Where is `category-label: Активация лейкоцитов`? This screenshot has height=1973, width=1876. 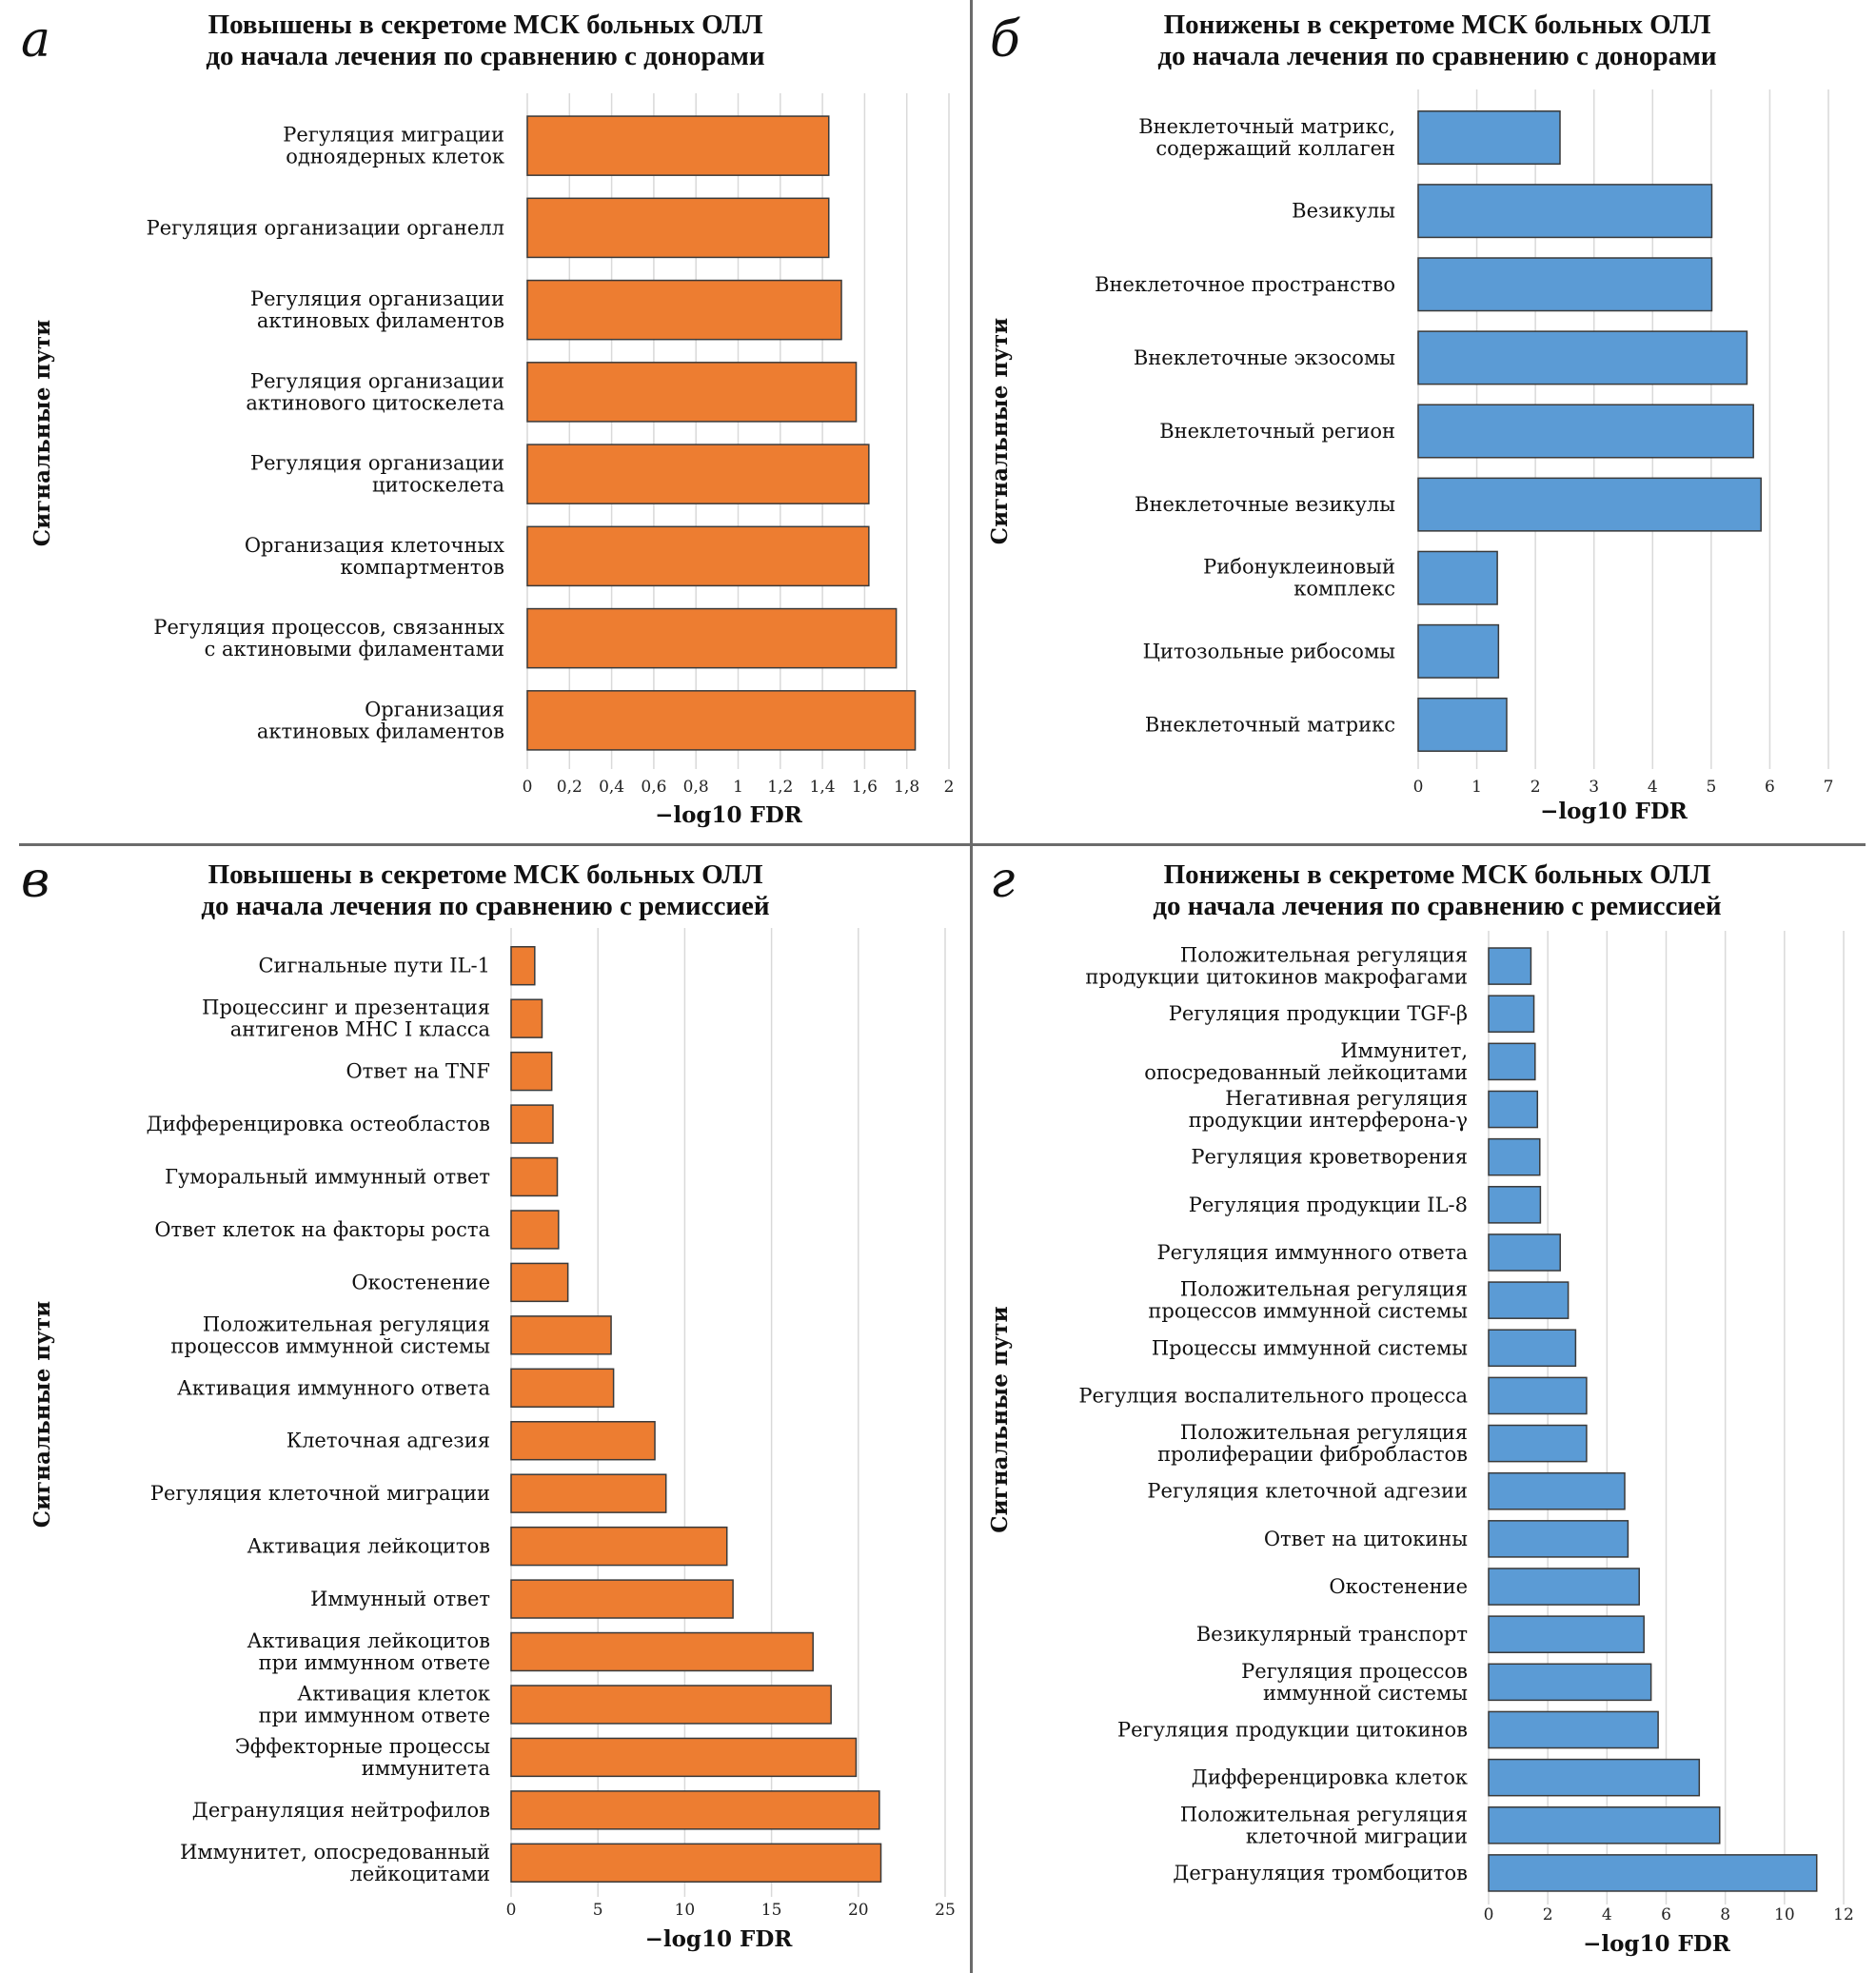 category-label: Активация лейкоцитов is located at coordinates (368, 1546).